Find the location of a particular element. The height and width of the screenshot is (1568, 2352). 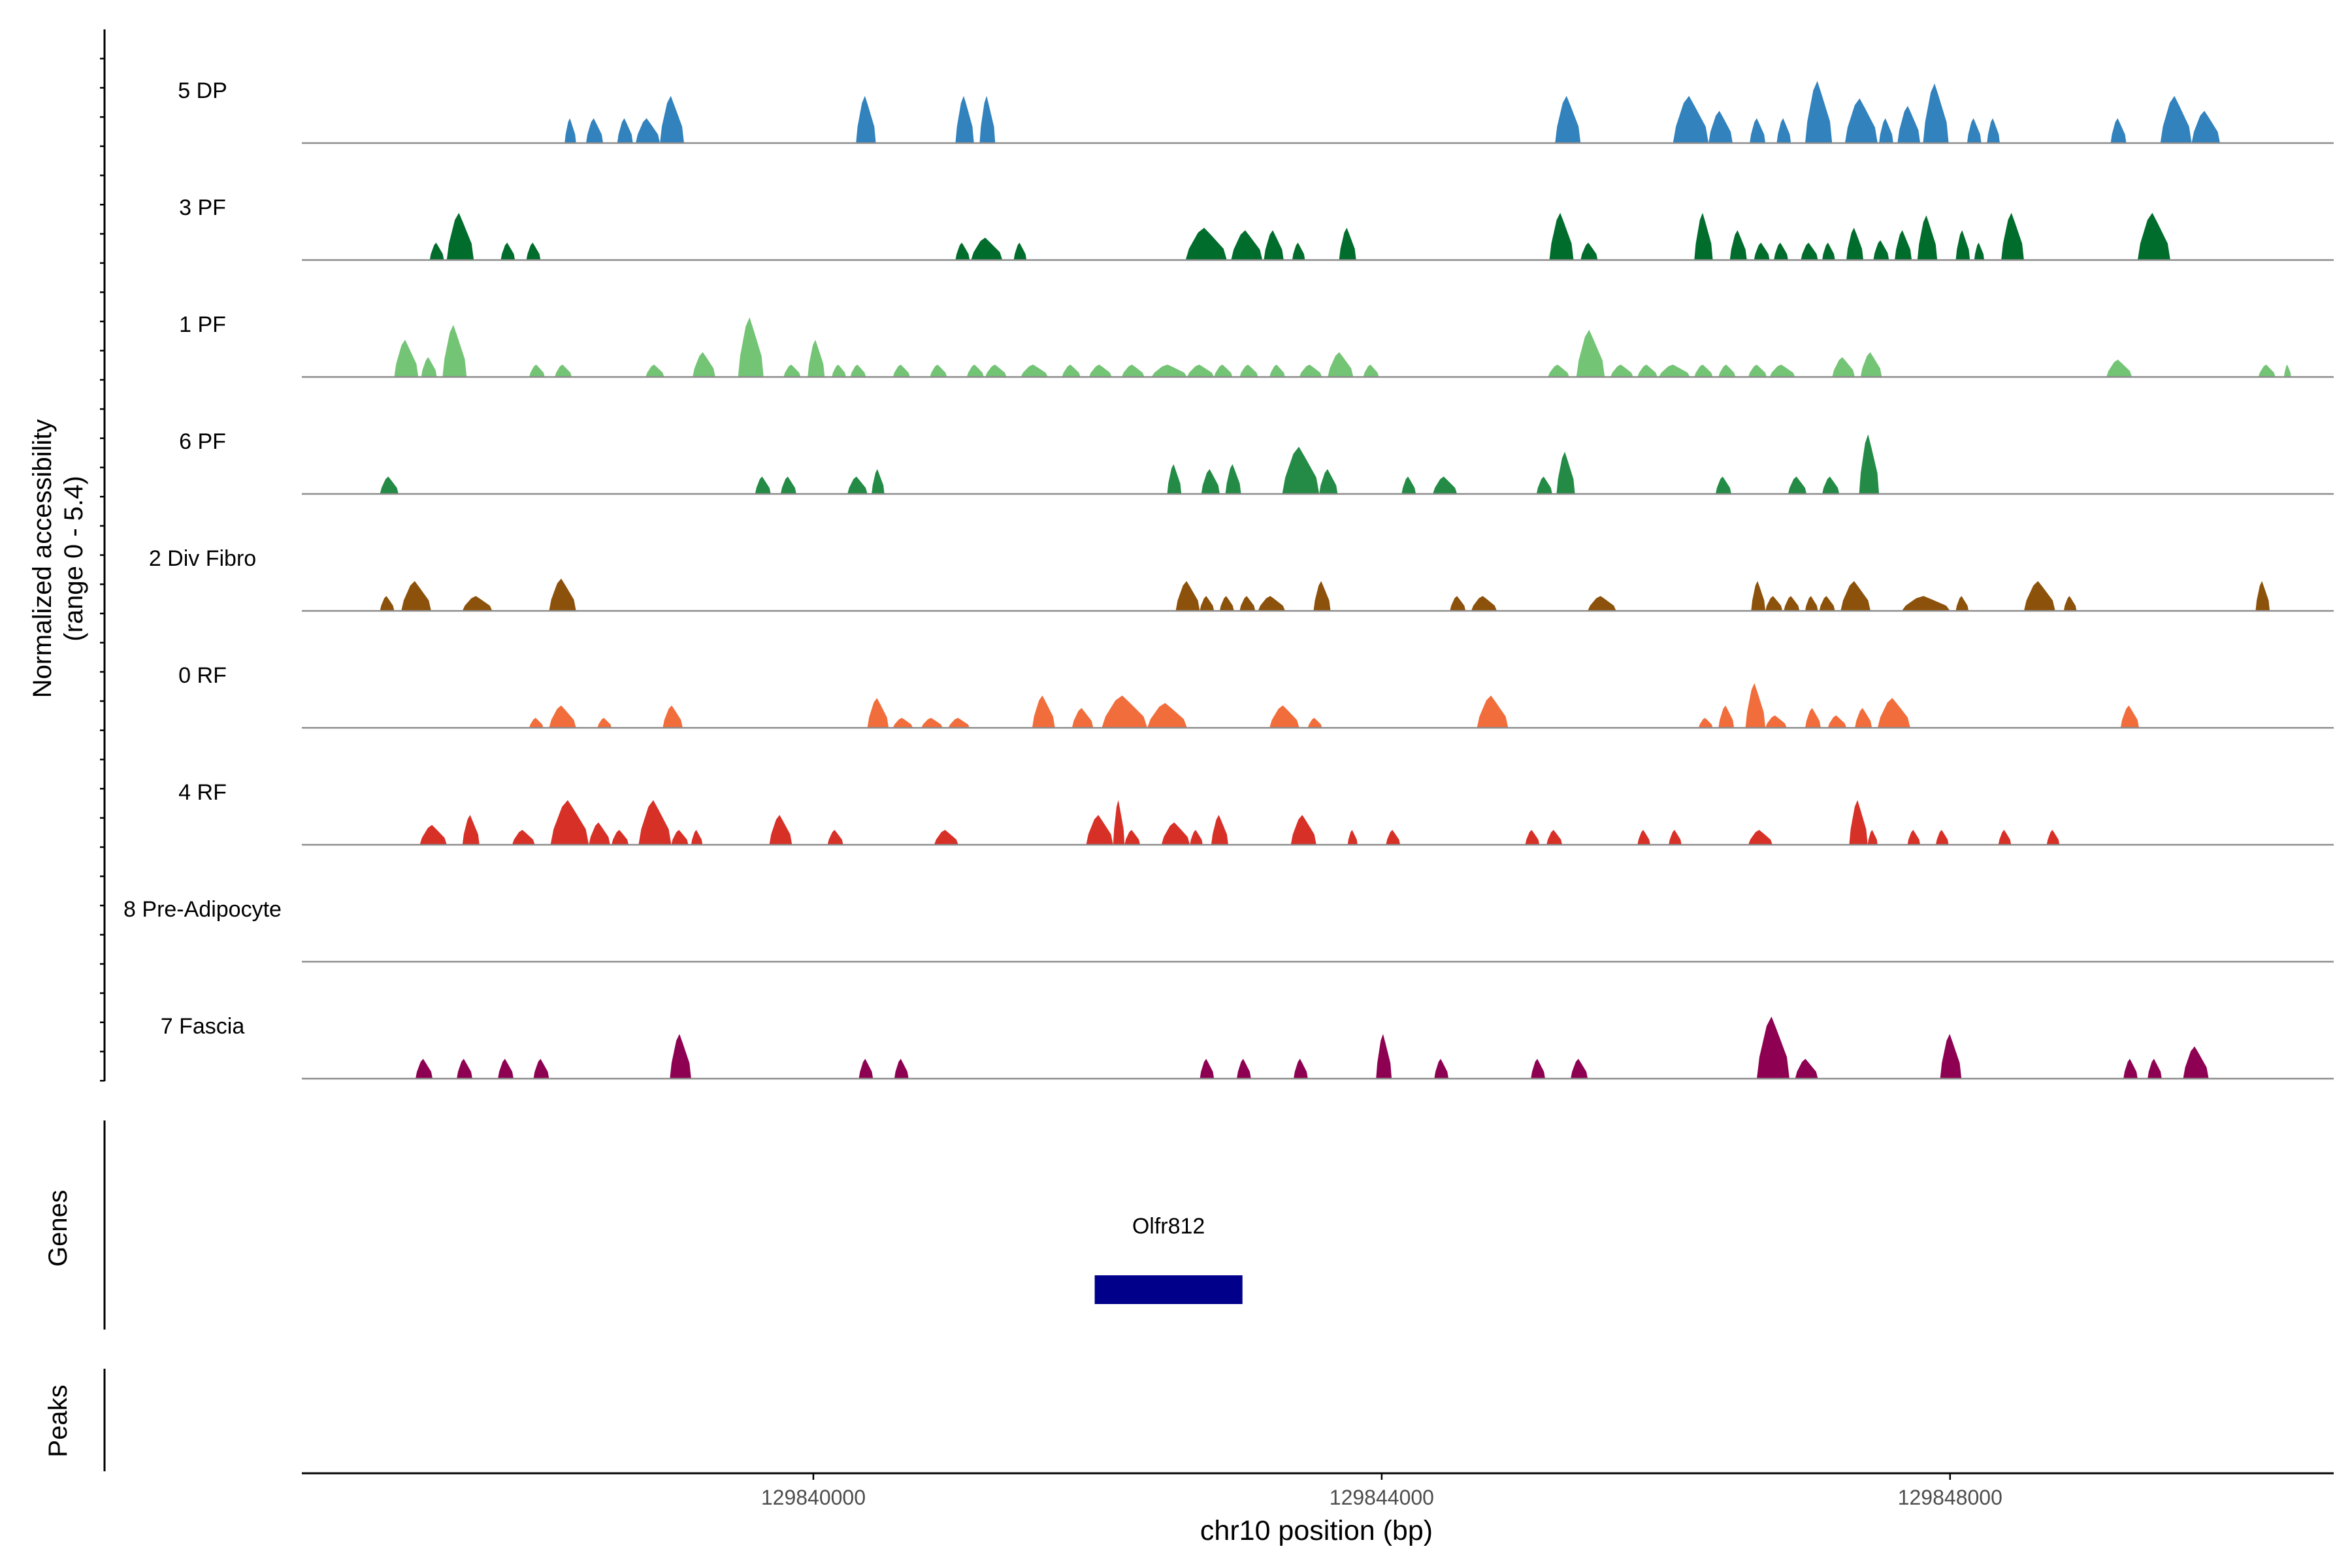

x-tick-label: 129840000 is located at coordinates (813, 1497).